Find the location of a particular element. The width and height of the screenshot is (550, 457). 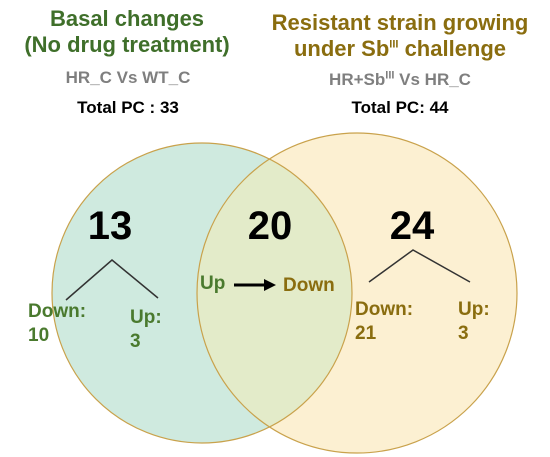

right-up: Up: 3 is located at coordinates (474, 322).